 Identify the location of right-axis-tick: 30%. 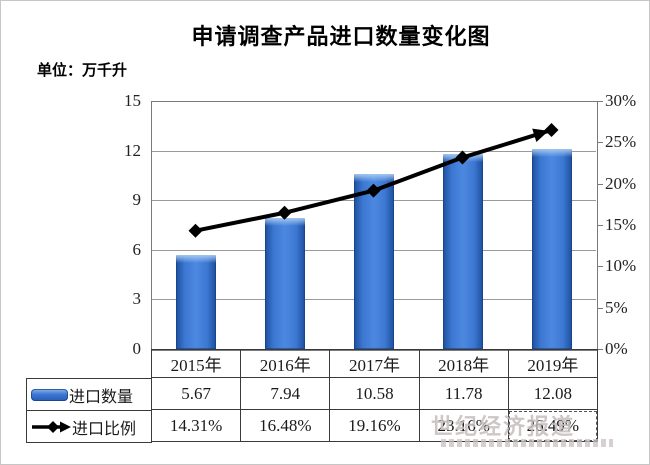
(621, 100).